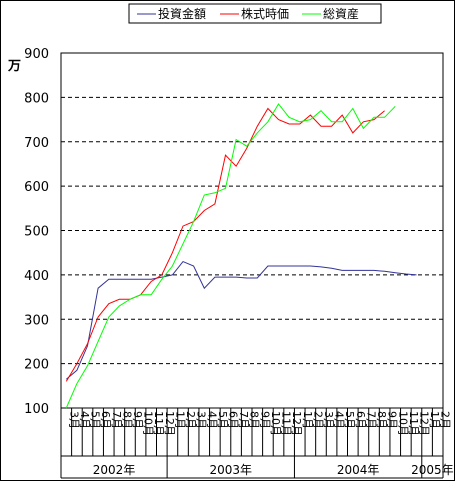  Describe the element at coordinates (341, 13) in the screenshot. I see `legend-label-total-assets: 総資産` at that location.